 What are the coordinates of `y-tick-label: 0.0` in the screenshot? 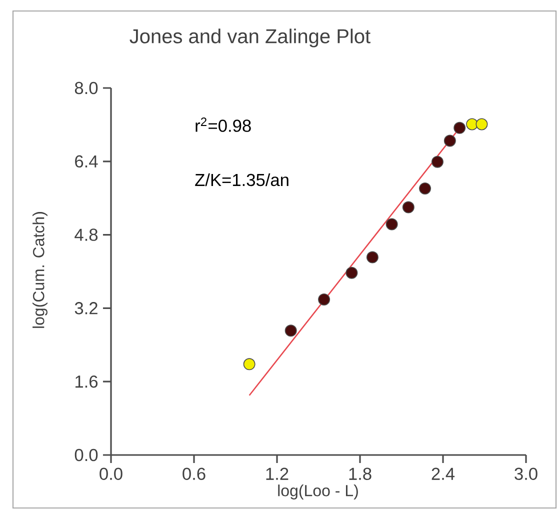 It's located at (86, 455).